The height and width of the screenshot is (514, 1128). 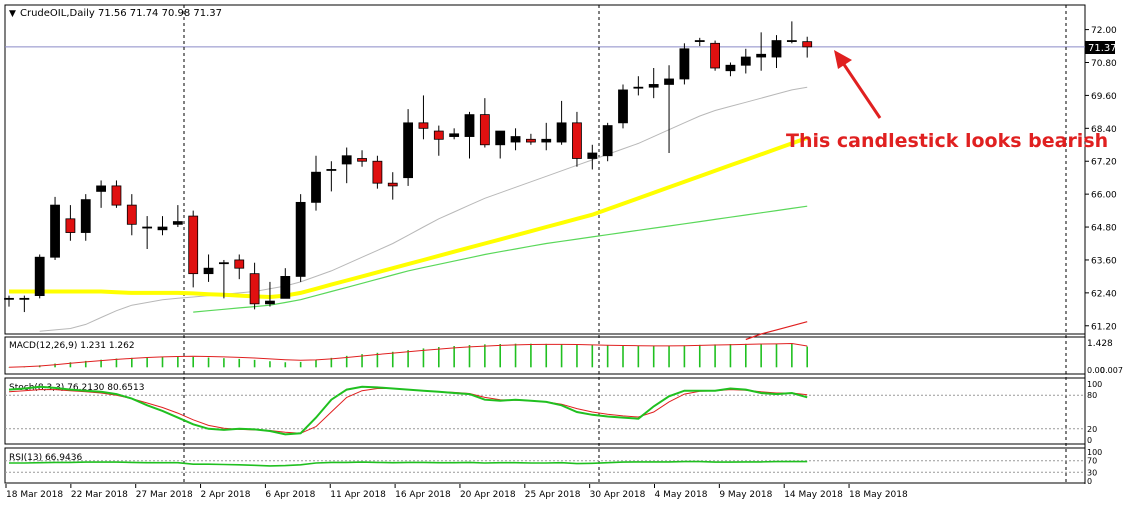 What do you see at coordinates (813, 495) in the screenshot?
I see `date-axis-label: 14 May 2018` at bounding box center [813, 495].